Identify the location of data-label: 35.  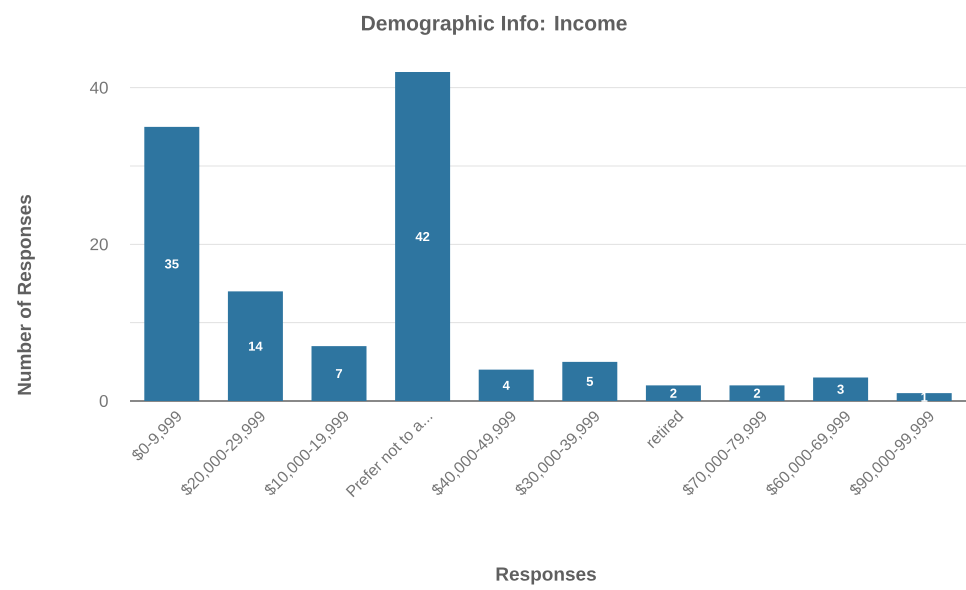
(171, 264).